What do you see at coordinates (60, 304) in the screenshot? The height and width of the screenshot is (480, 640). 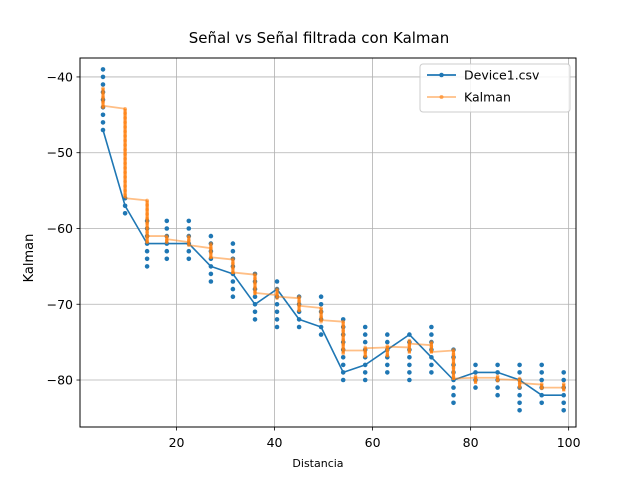 I see `y-tick-label: −70` at bounding box center [60, 304].